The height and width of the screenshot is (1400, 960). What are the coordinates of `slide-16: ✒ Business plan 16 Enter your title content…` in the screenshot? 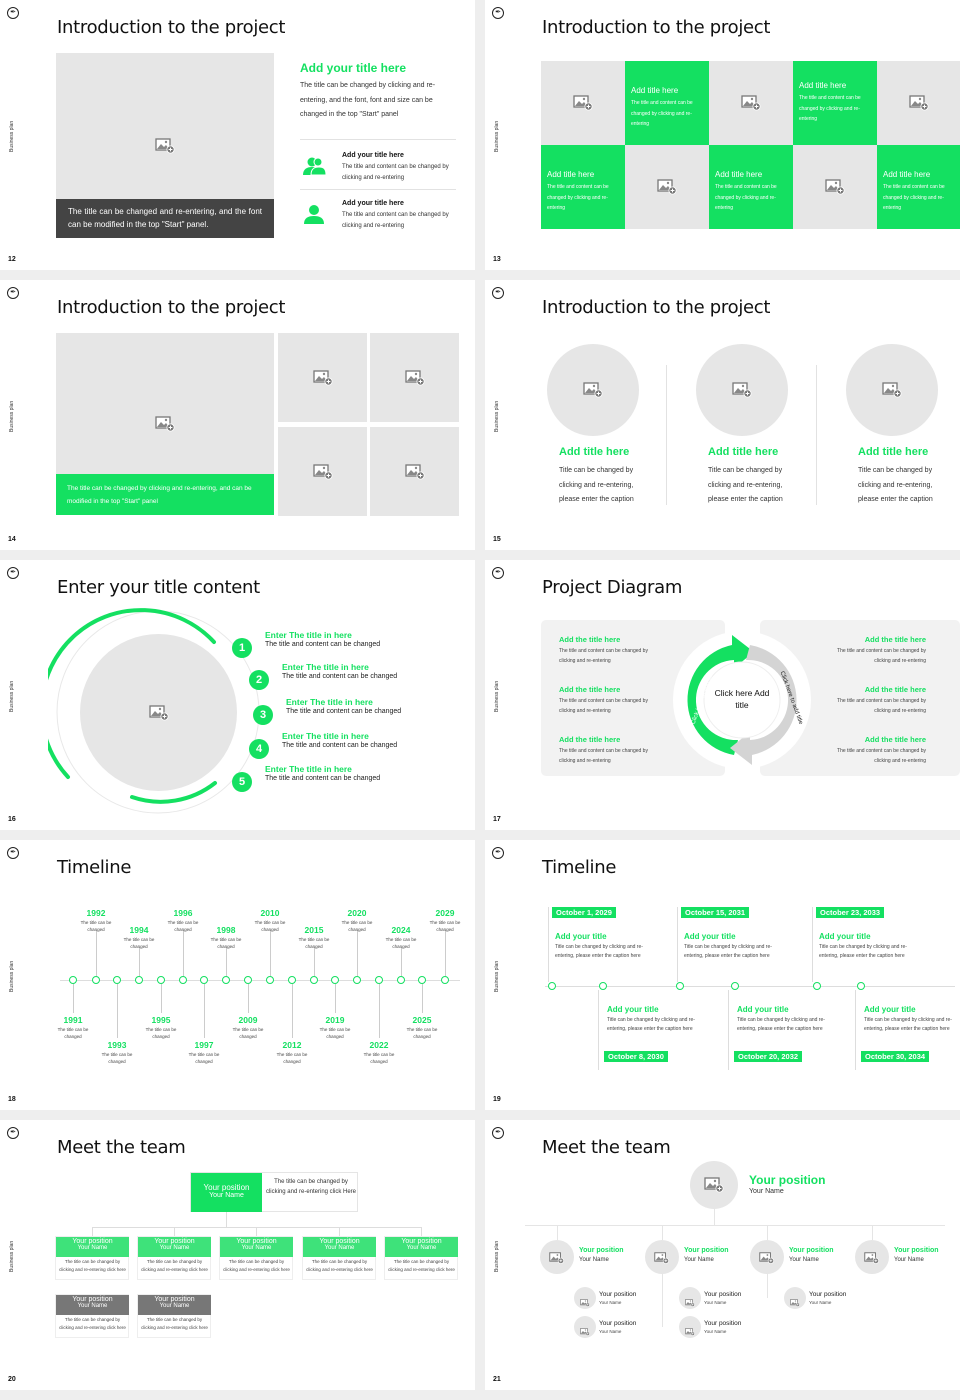 It's located at (237, 695).